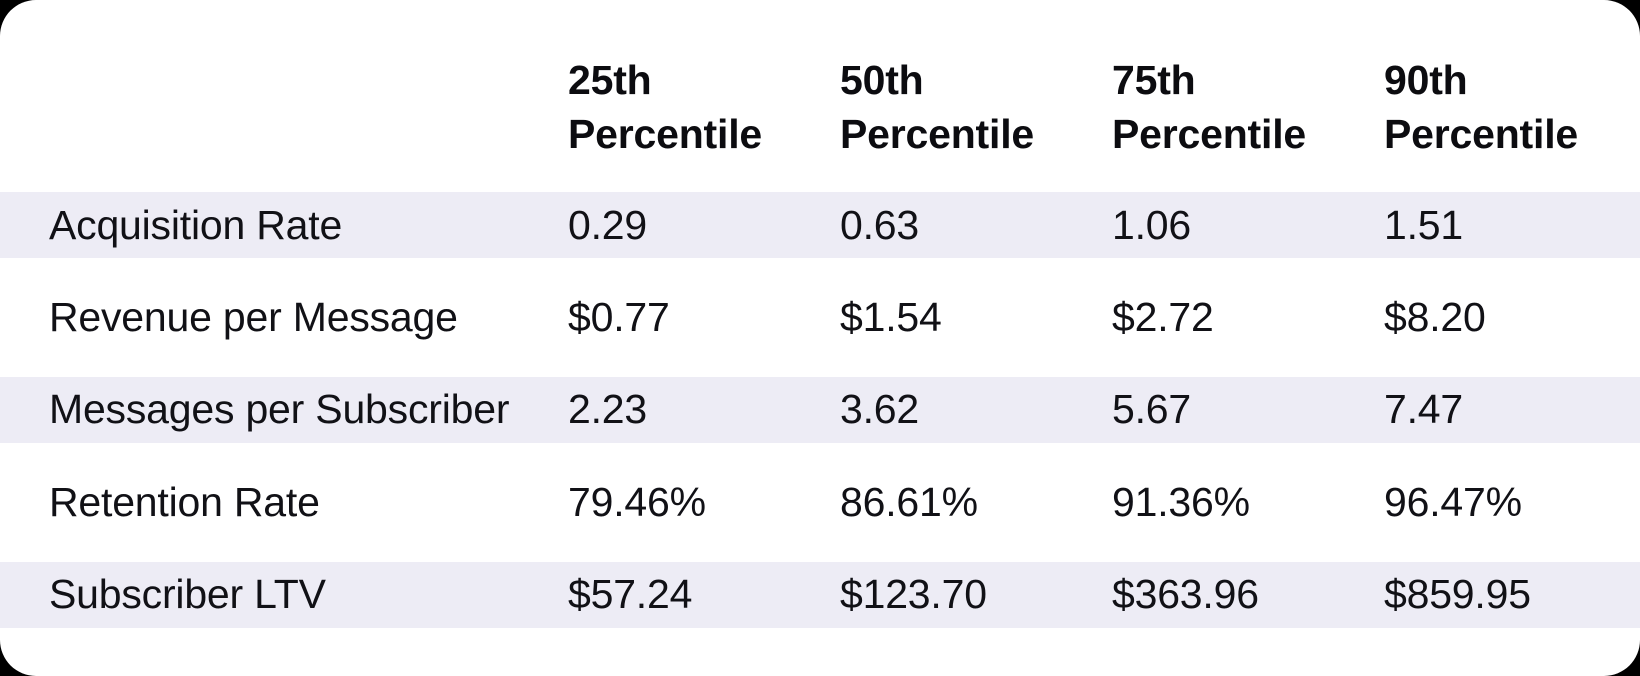 This screenshot has height=676, width=1640. I want to click on cell-value: $2.72, so click(1163, 317).